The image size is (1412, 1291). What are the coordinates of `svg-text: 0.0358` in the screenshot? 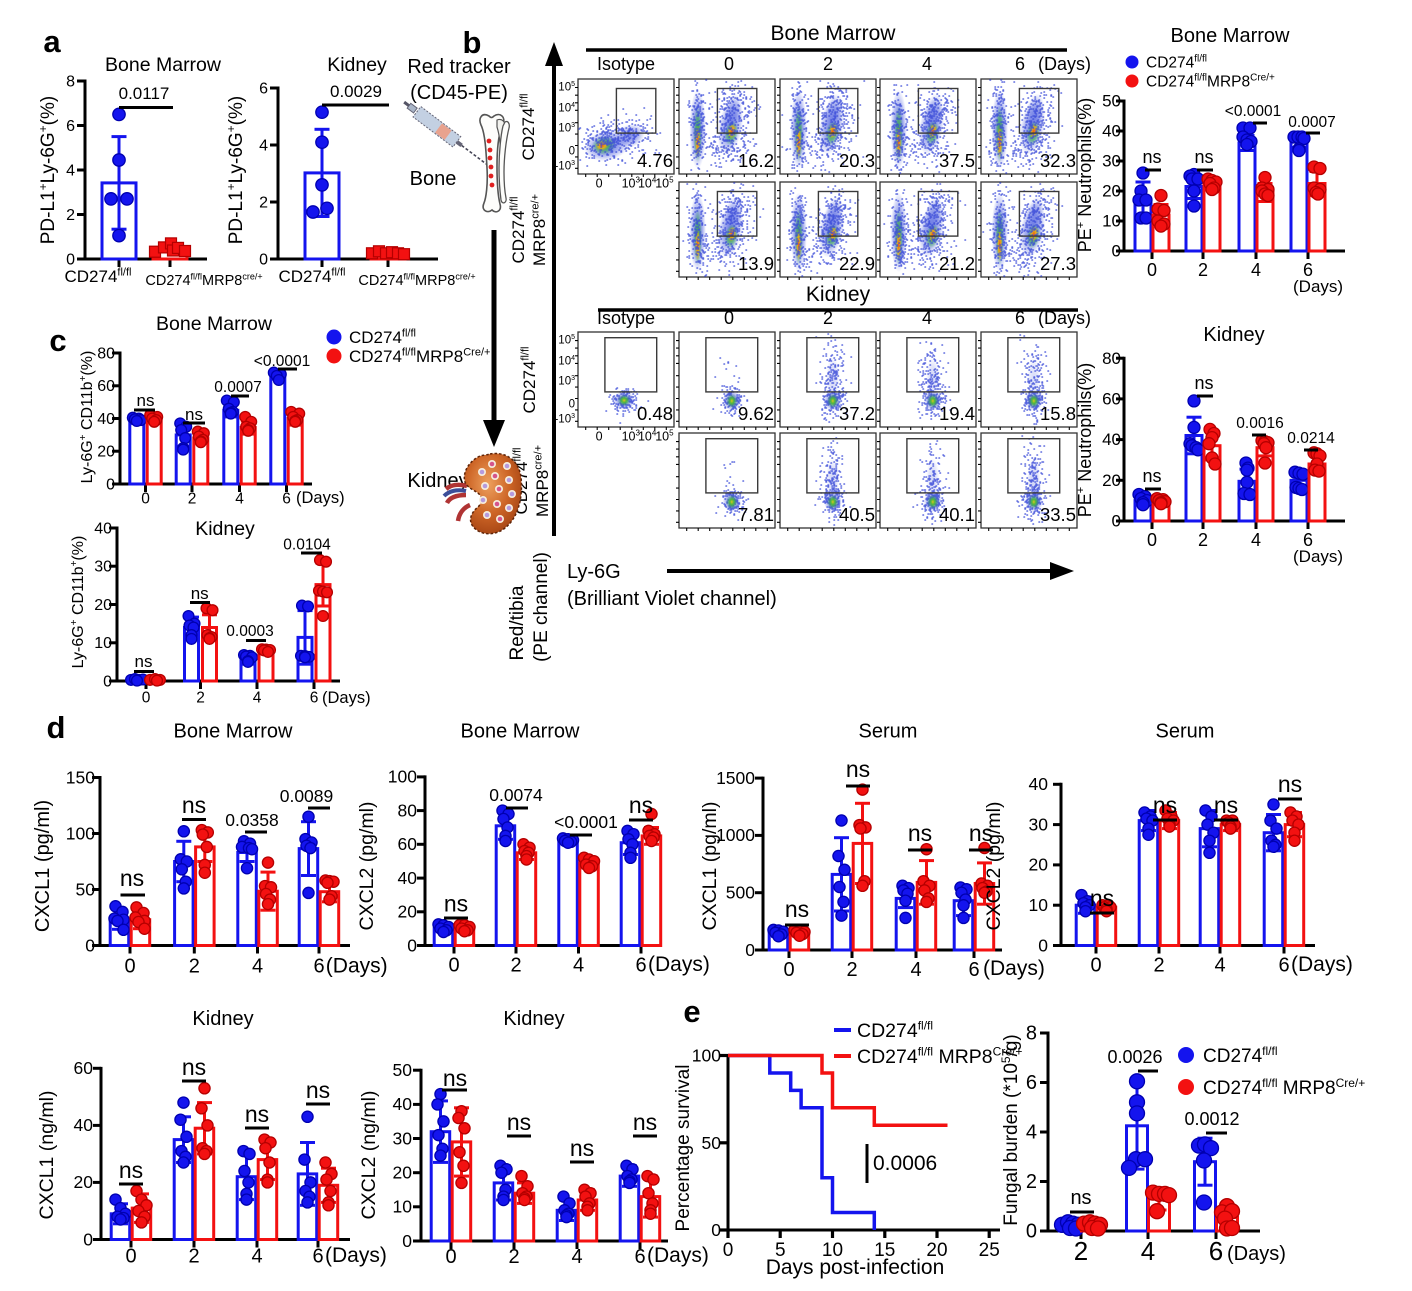 It's located at (252, 820).